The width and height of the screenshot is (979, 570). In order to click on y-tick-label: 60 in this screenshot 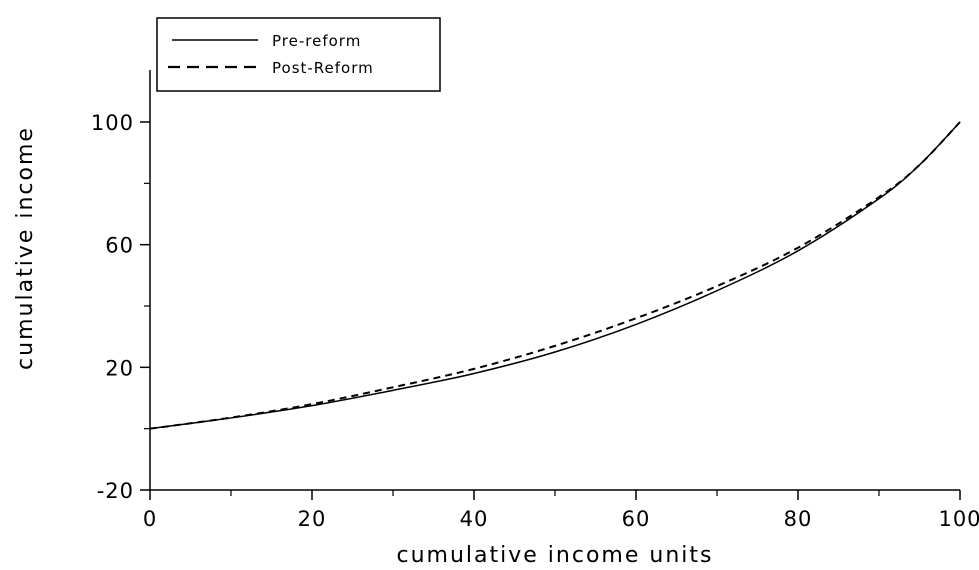, I will do `click(119, 246)`.